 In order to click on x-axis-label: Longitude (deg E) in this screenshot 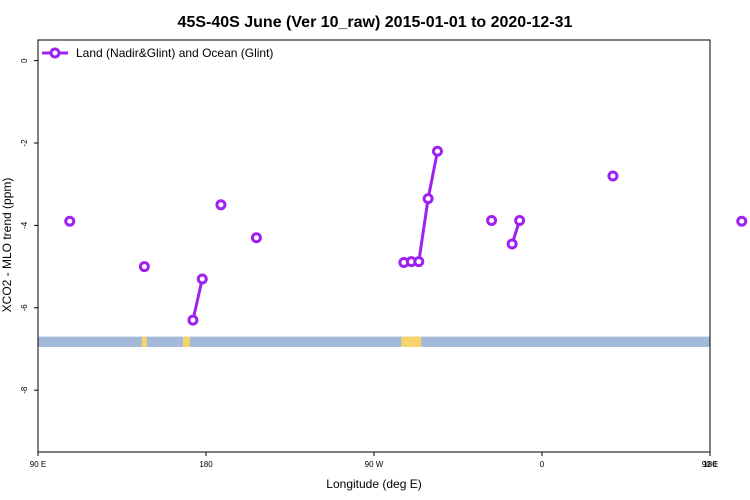, I will do `click(373, 484)`.